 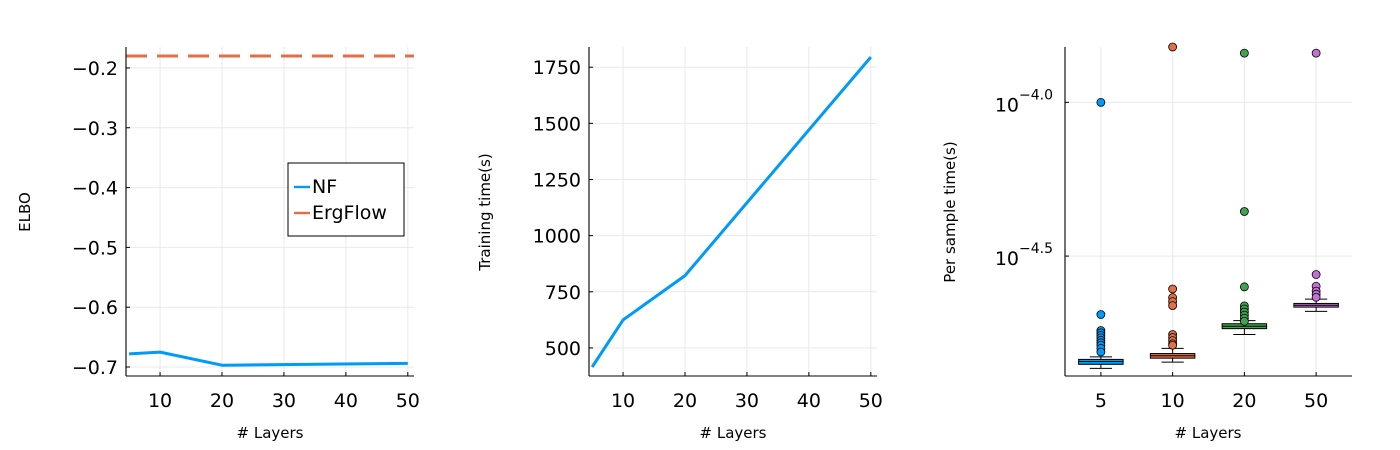 I want to click on y-tick-label: −0.2, so click(x=95, y=69).